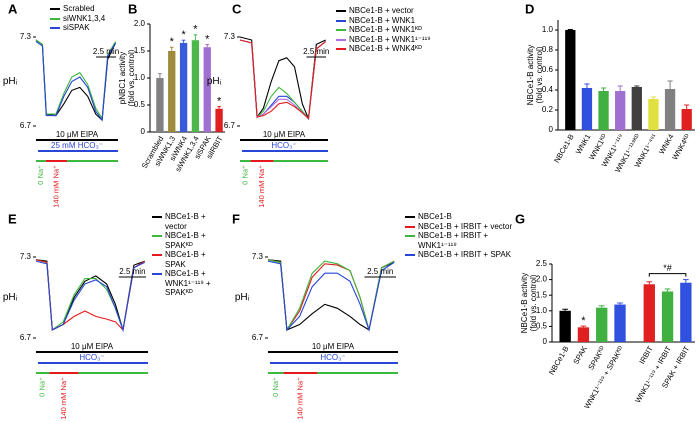 Image resolution: width=700 pixels, height=422 pixels. What do you see at coordinates (236, 218) in the screenshot?
I see `panel-label: F` at bounding box center [236, 218].